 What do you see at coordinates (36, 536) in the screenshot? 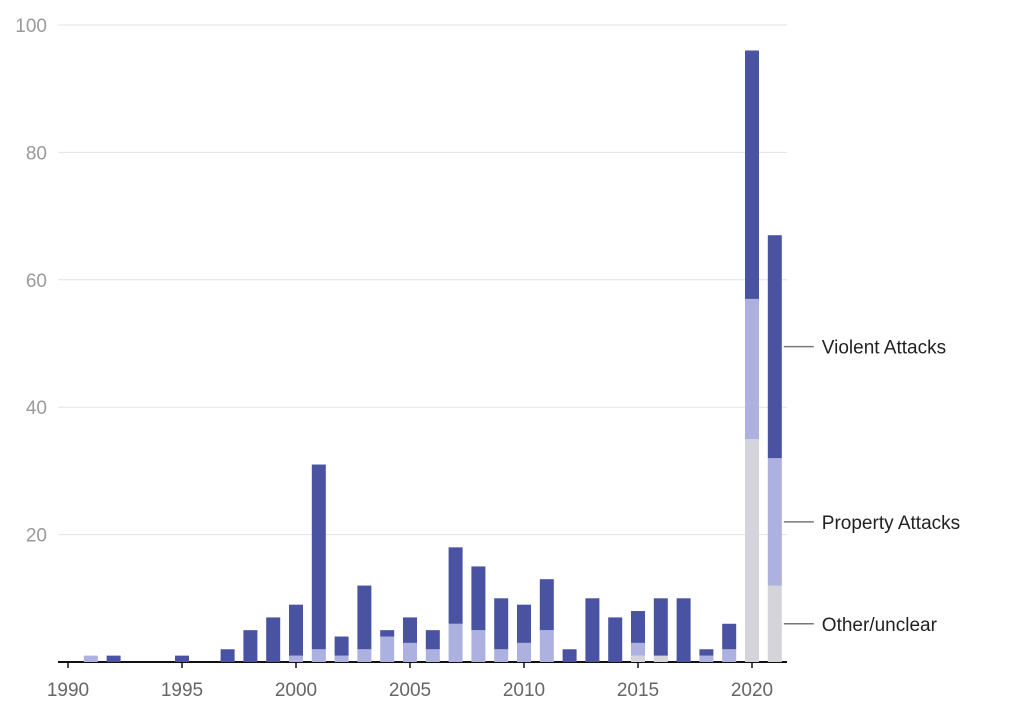
I see `y-tick-label: 20` at bounding box center [36, 536].